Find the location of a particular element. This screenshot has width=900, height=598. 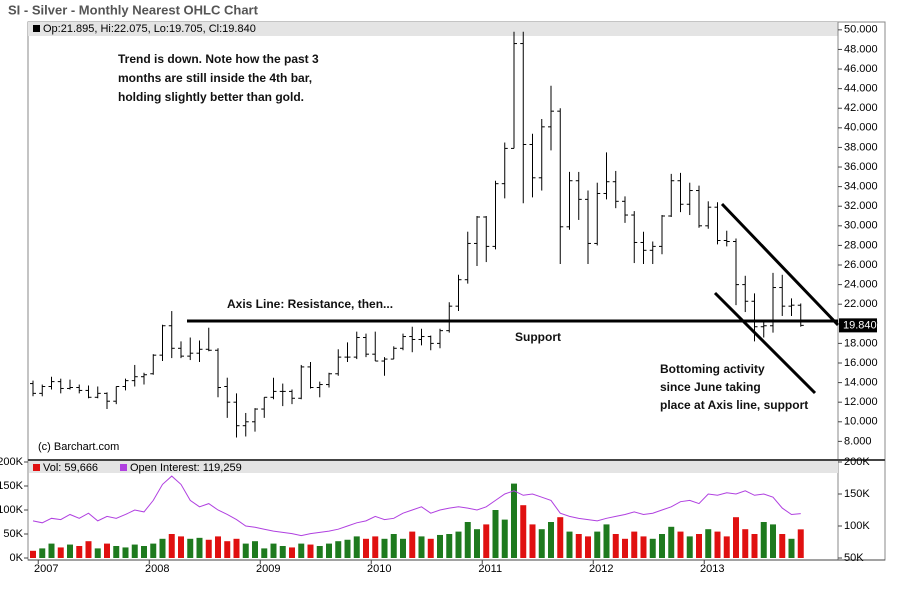

last-price-label: 19.840 is located at coordinates (860, 325).